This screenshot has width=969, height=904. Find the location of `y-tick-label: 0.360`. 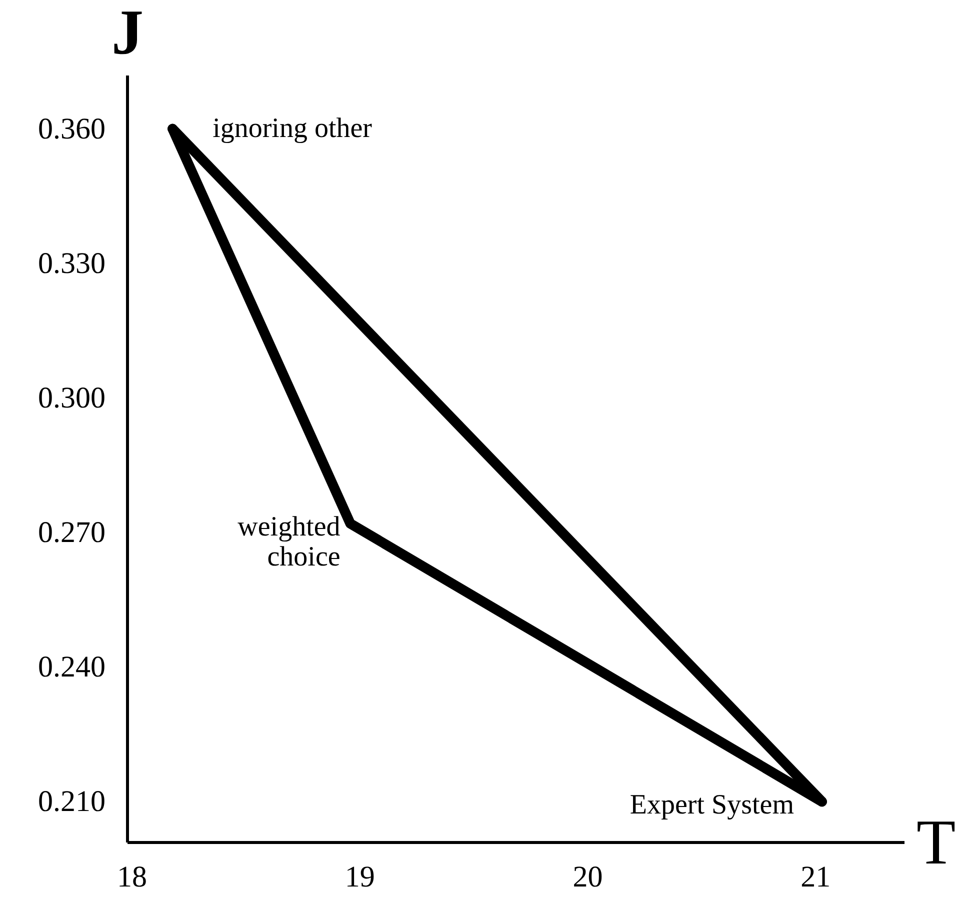

y-tick-label: 0.360 is located at coordinates (72, 129).